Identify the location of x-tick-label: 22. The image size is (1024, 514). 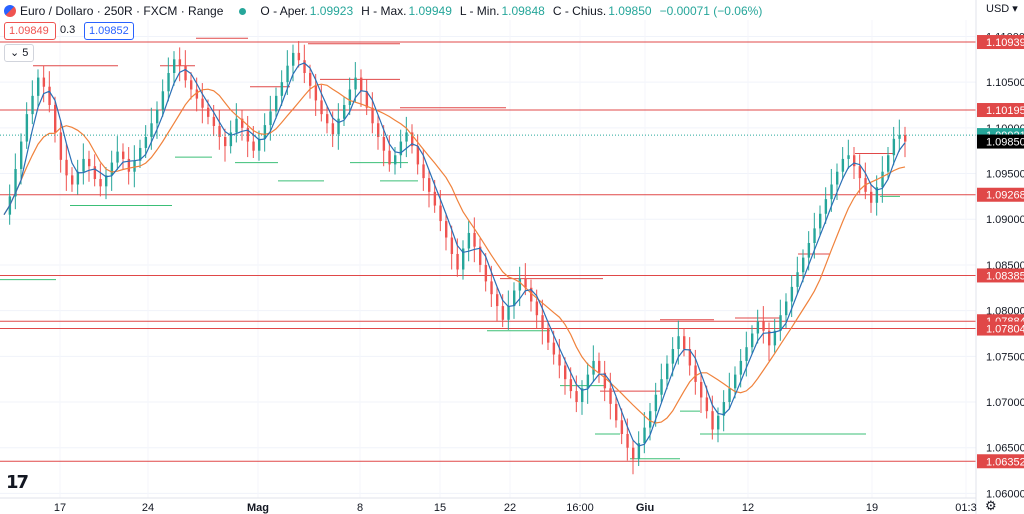
(510, 508).